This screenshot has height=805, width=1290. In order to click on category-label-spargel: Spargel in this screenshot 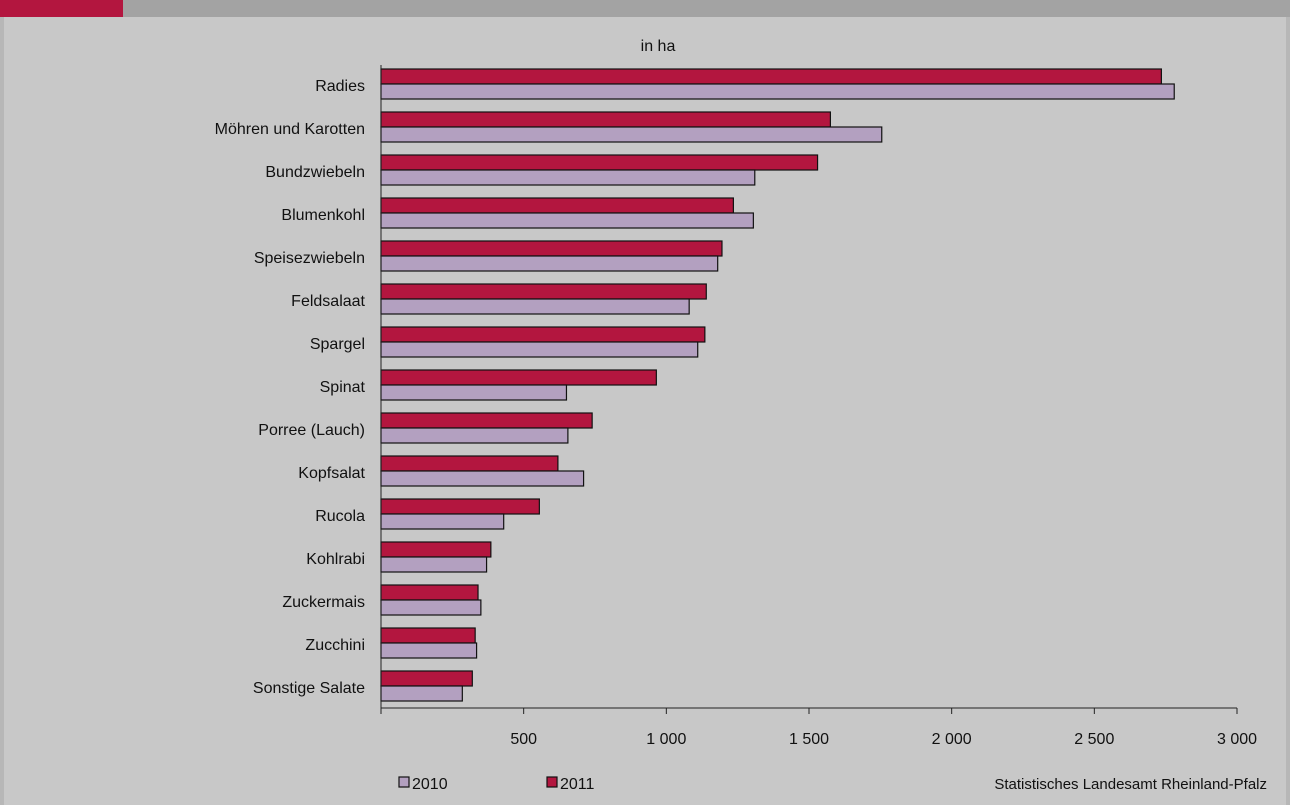, I will do `click(337, 344)`.